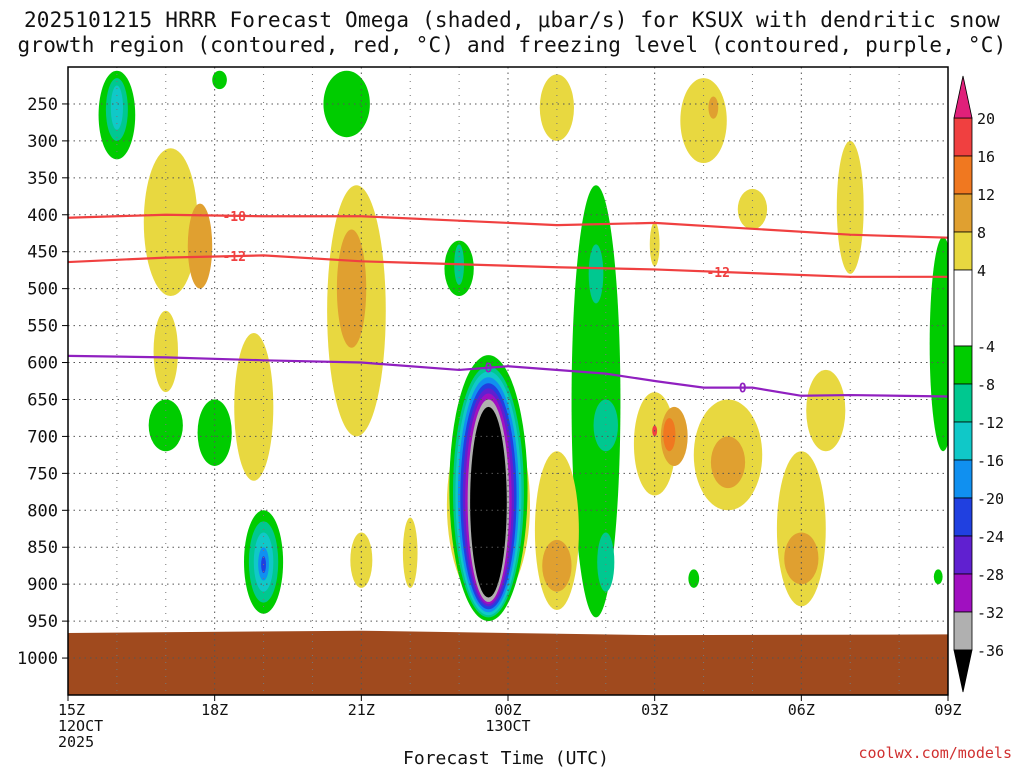 The height and width of the screenshot is (768, 1024). Describe the element at coordinates (42, 437) in the screenshot. I see `y-tick-label: 700` at that location.